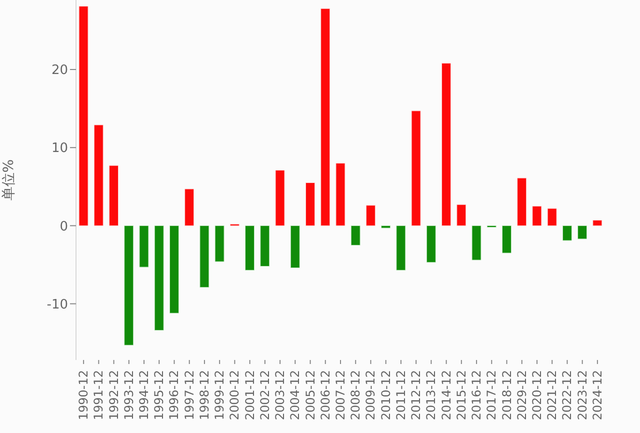 The height and width of the screenshot is (433, 640). What do you see at coordinates (59, 70) in the screenshot?
I see `y-tick-label: 20` at bounding box center [59, 70].